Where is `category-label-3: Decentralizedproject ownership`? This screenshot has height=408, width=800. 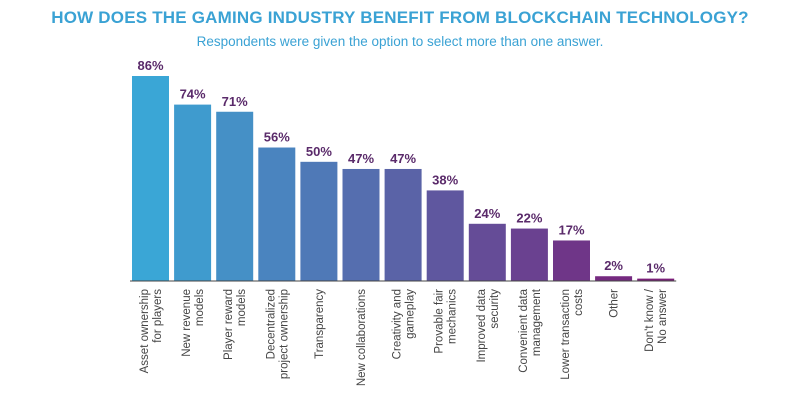 category-label-3: Decentralizedproject ownership is located at coordinates (277, 334).